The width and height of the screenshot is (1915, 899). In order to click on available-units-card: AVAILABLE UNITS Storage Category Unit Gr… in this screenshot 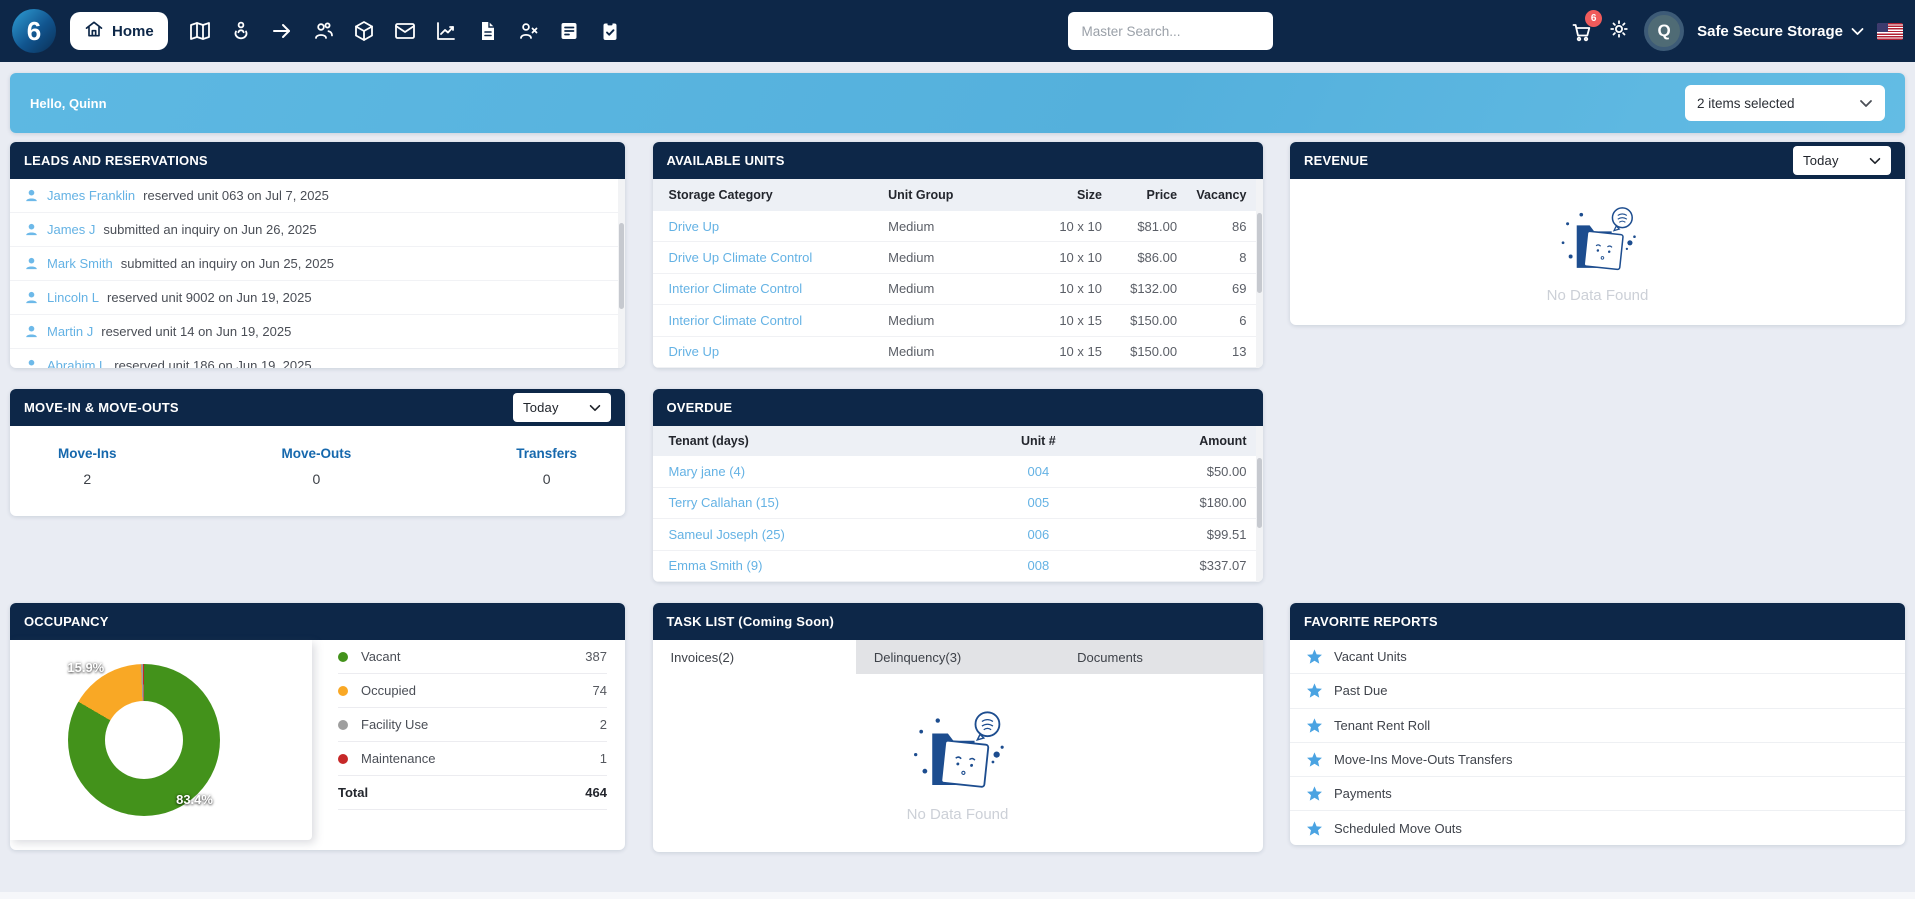, I will do `click(957, 255)`.